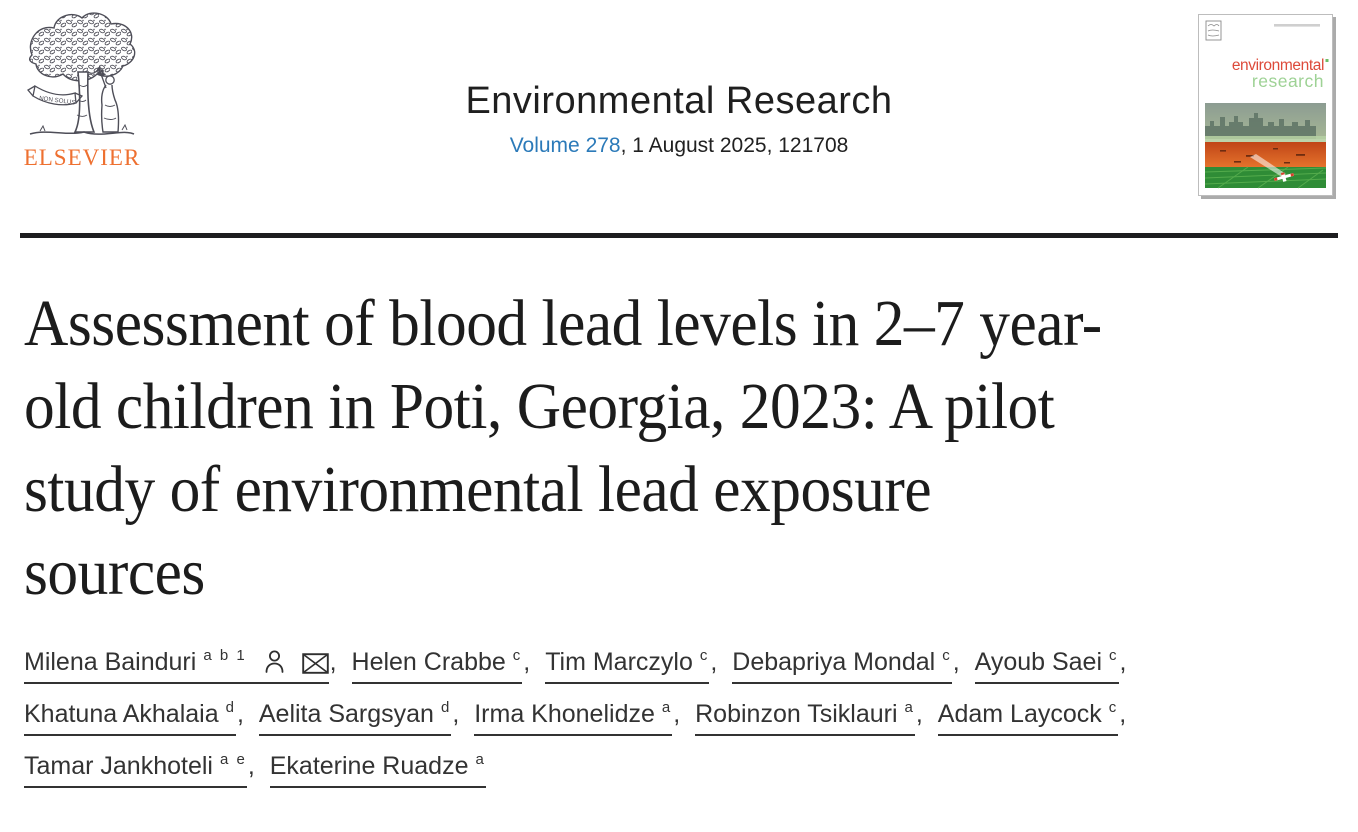  What do you see at coordinates (110, 662) in the screenshot?
I see `author-name: Milena Bainduri` at bounding box center [110, 662].